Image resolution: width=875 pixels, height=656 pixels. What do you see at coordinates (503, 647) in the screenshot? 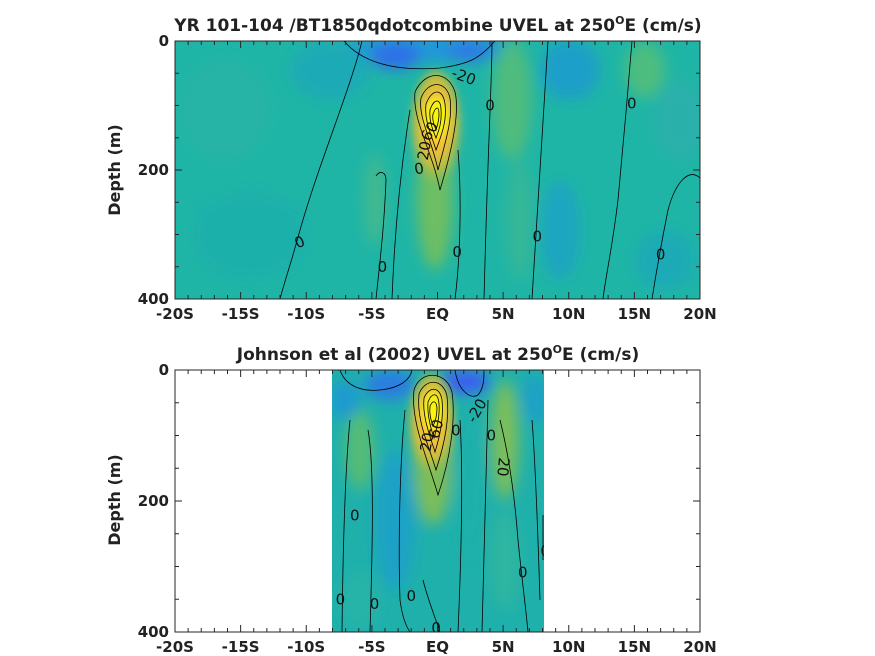
I see `chart-2-x-tick-label: 5N` at bounding box center [503, 647].